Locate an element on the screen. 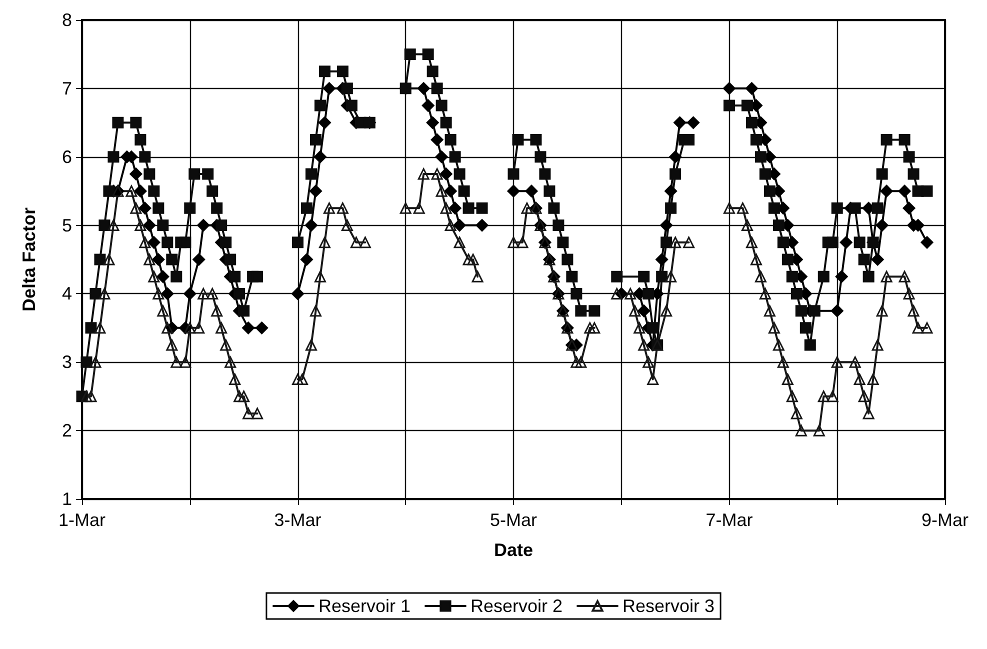 The height and width of the screenshot is (649, 987). x-tick-label: 9-Mar is located at coordinates (945, 520).